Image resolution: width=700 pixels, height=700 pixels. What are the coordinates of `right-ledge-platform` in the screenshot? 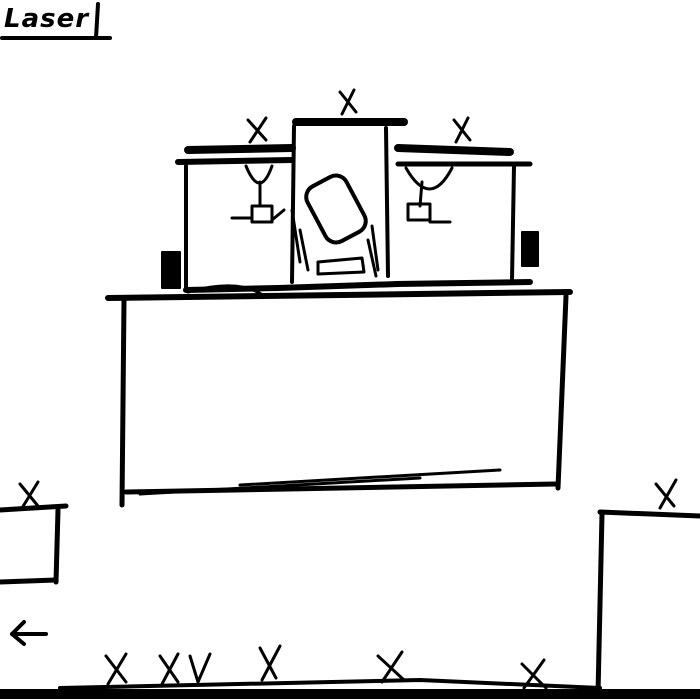 It's located at (647, 603).